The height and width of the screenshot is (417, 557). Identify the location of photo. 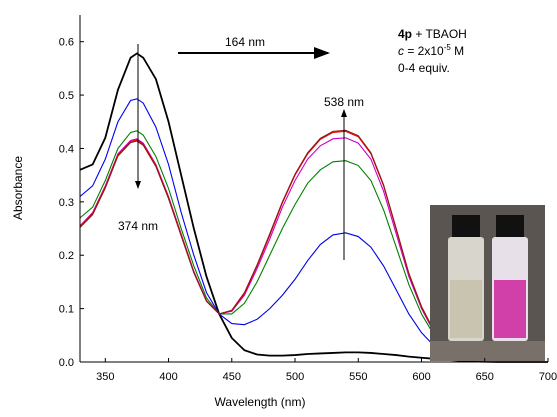
(487, 283).